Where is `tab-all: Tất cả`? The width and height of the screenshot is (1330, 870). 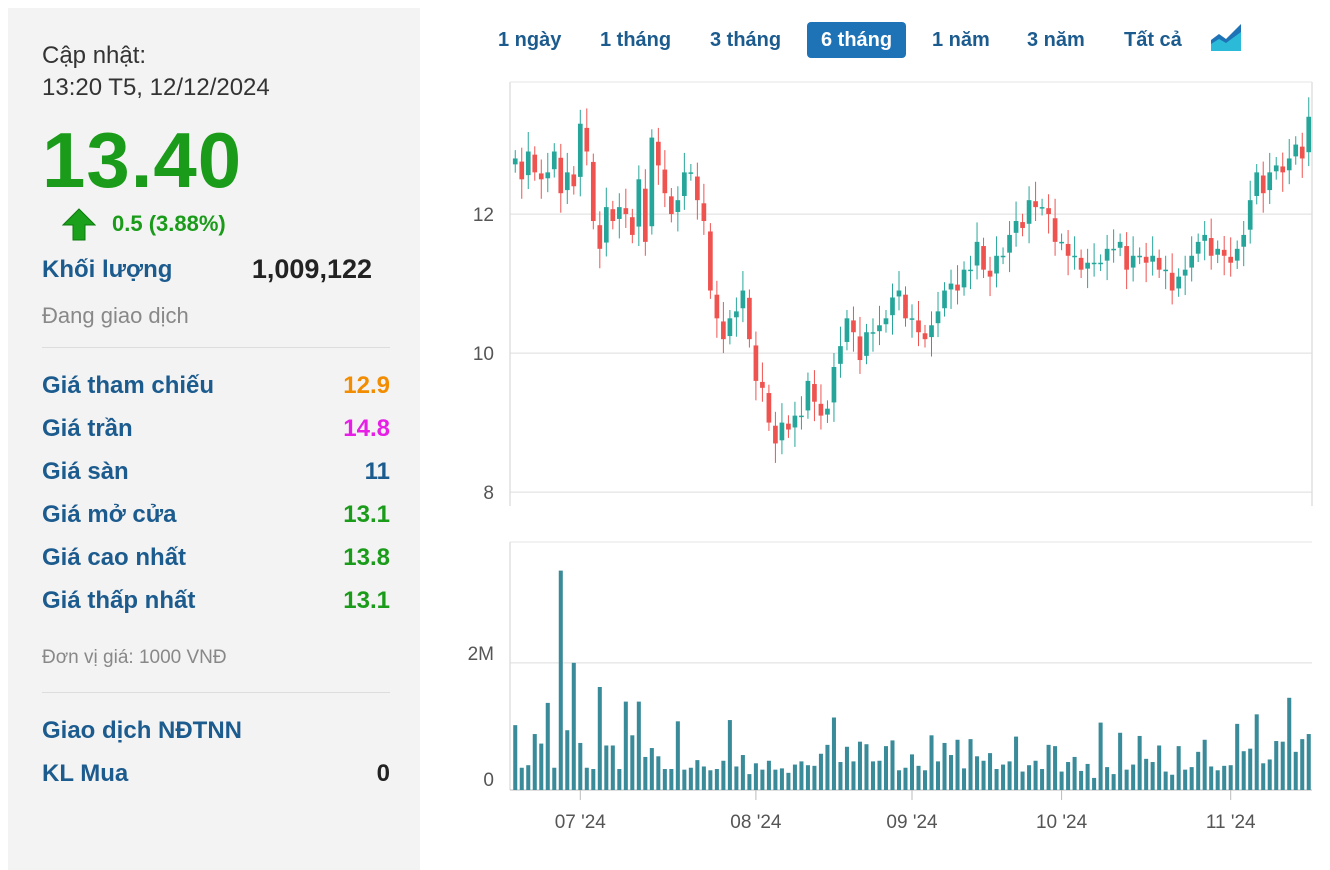
tab-all: Tất cả is located at coordinates (1153, 40).